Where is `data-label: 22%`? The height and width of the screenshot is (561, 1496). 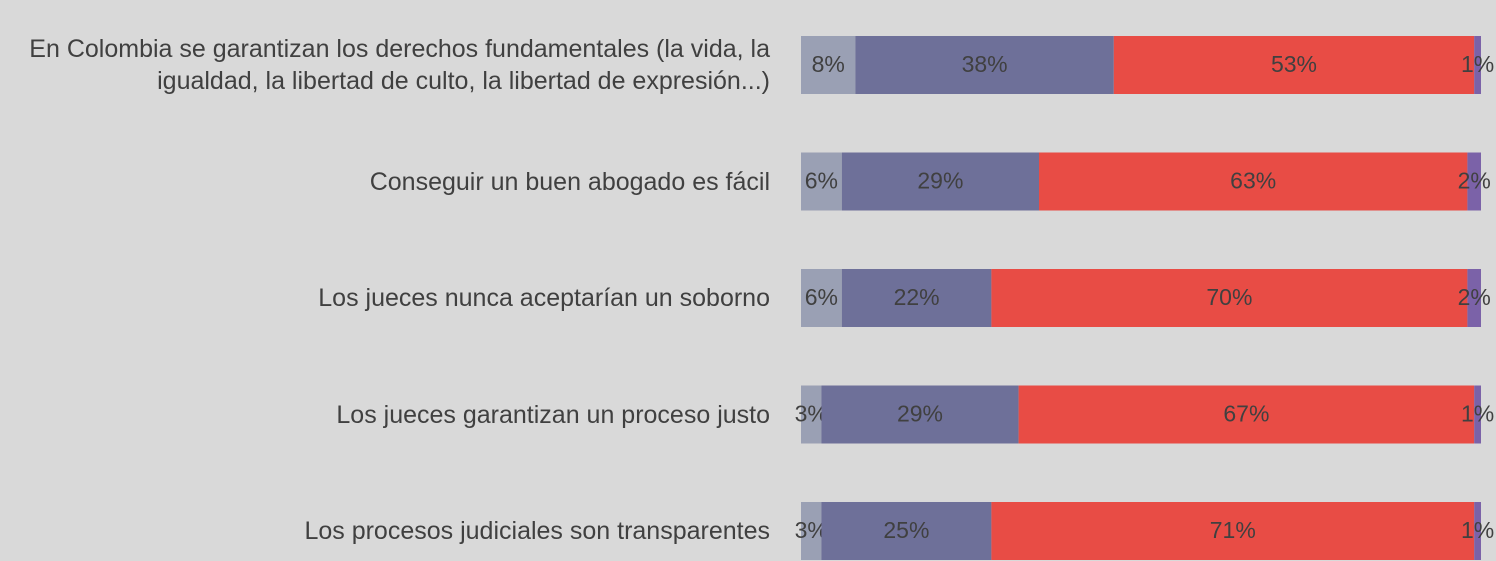
data-label: 22% is located at coordinates (917, 297).